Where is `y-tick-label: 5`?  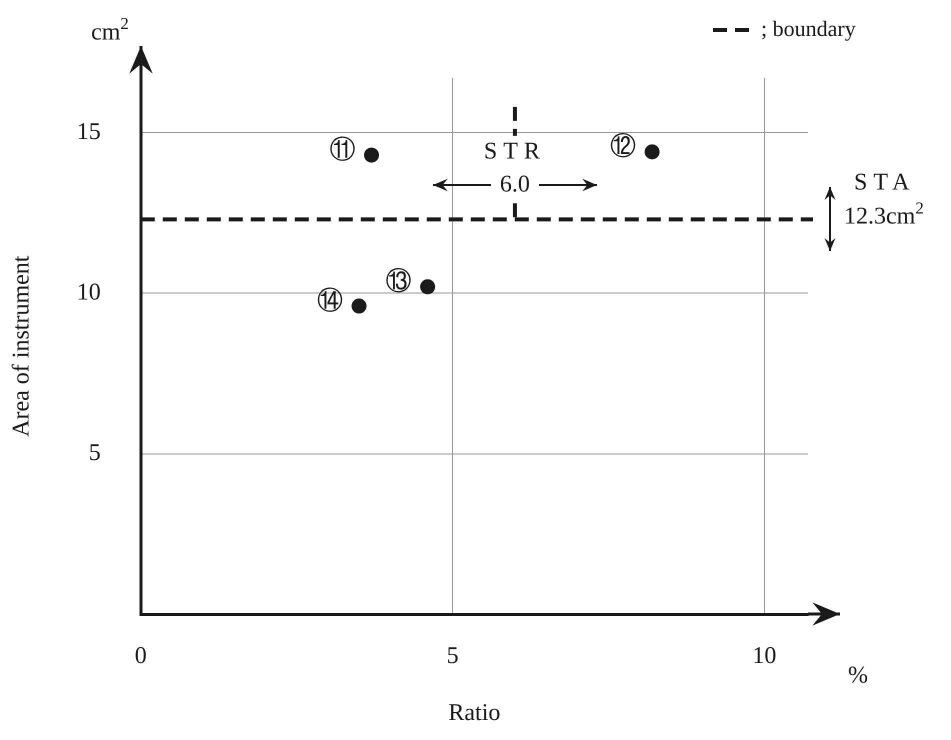 y-tick-label: 5 is located at coordinates (94, 453).